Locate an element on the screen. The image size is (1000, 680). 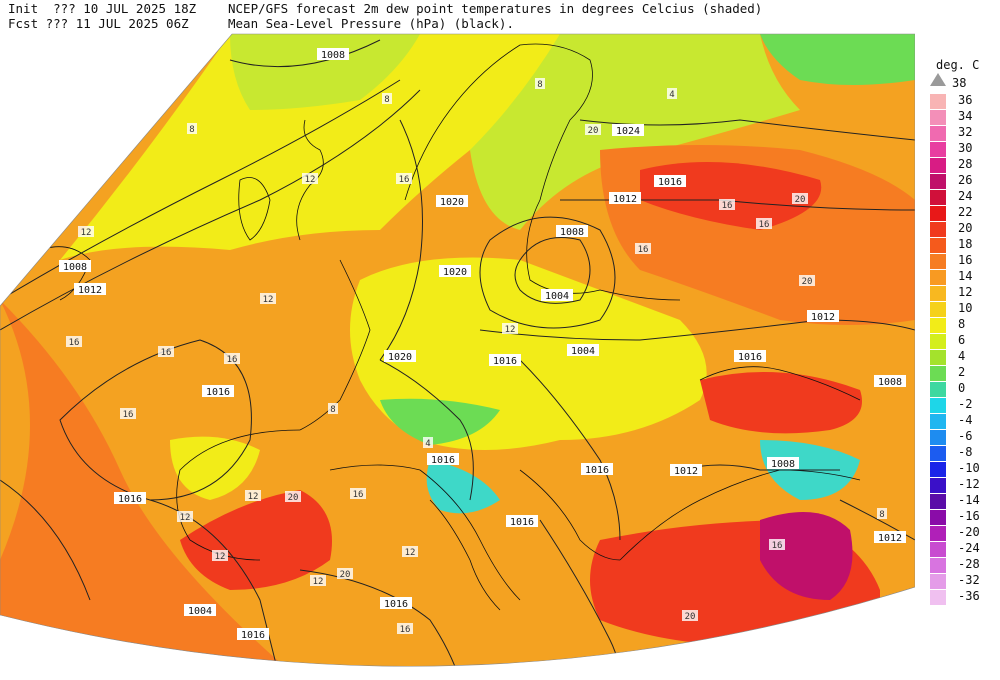
legend-item: -28 is located at coordinates (965, 564).